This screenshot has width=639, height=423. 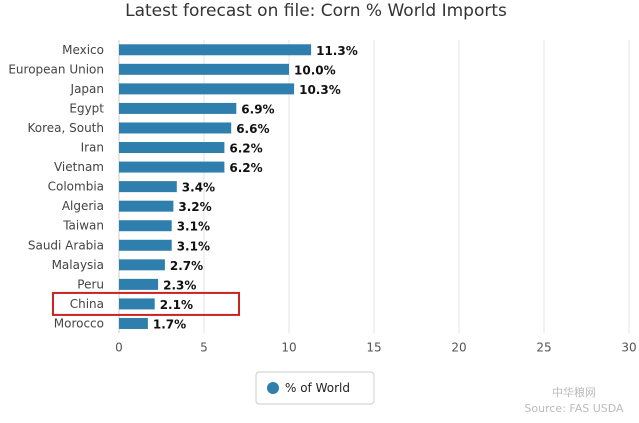 What do you see at coordinates (458, 347) in the screenshot?
I see `x-tick-label: 20` at bounding box center [458, 347].